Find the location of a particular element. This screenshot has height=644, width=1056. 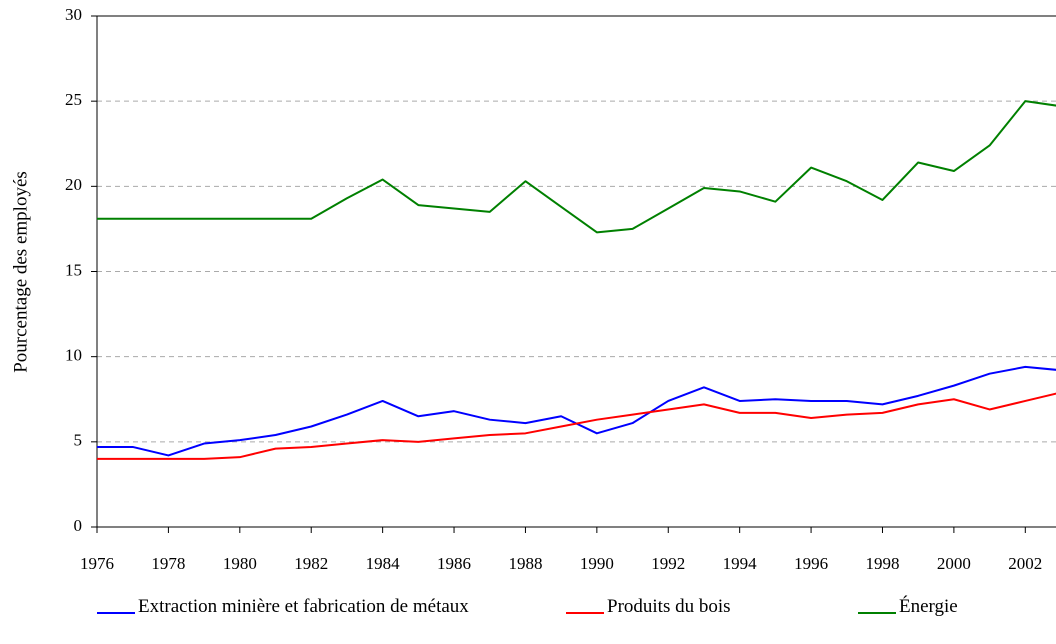

x-tick-label: 2002 is located at coordinates (1025, 563).